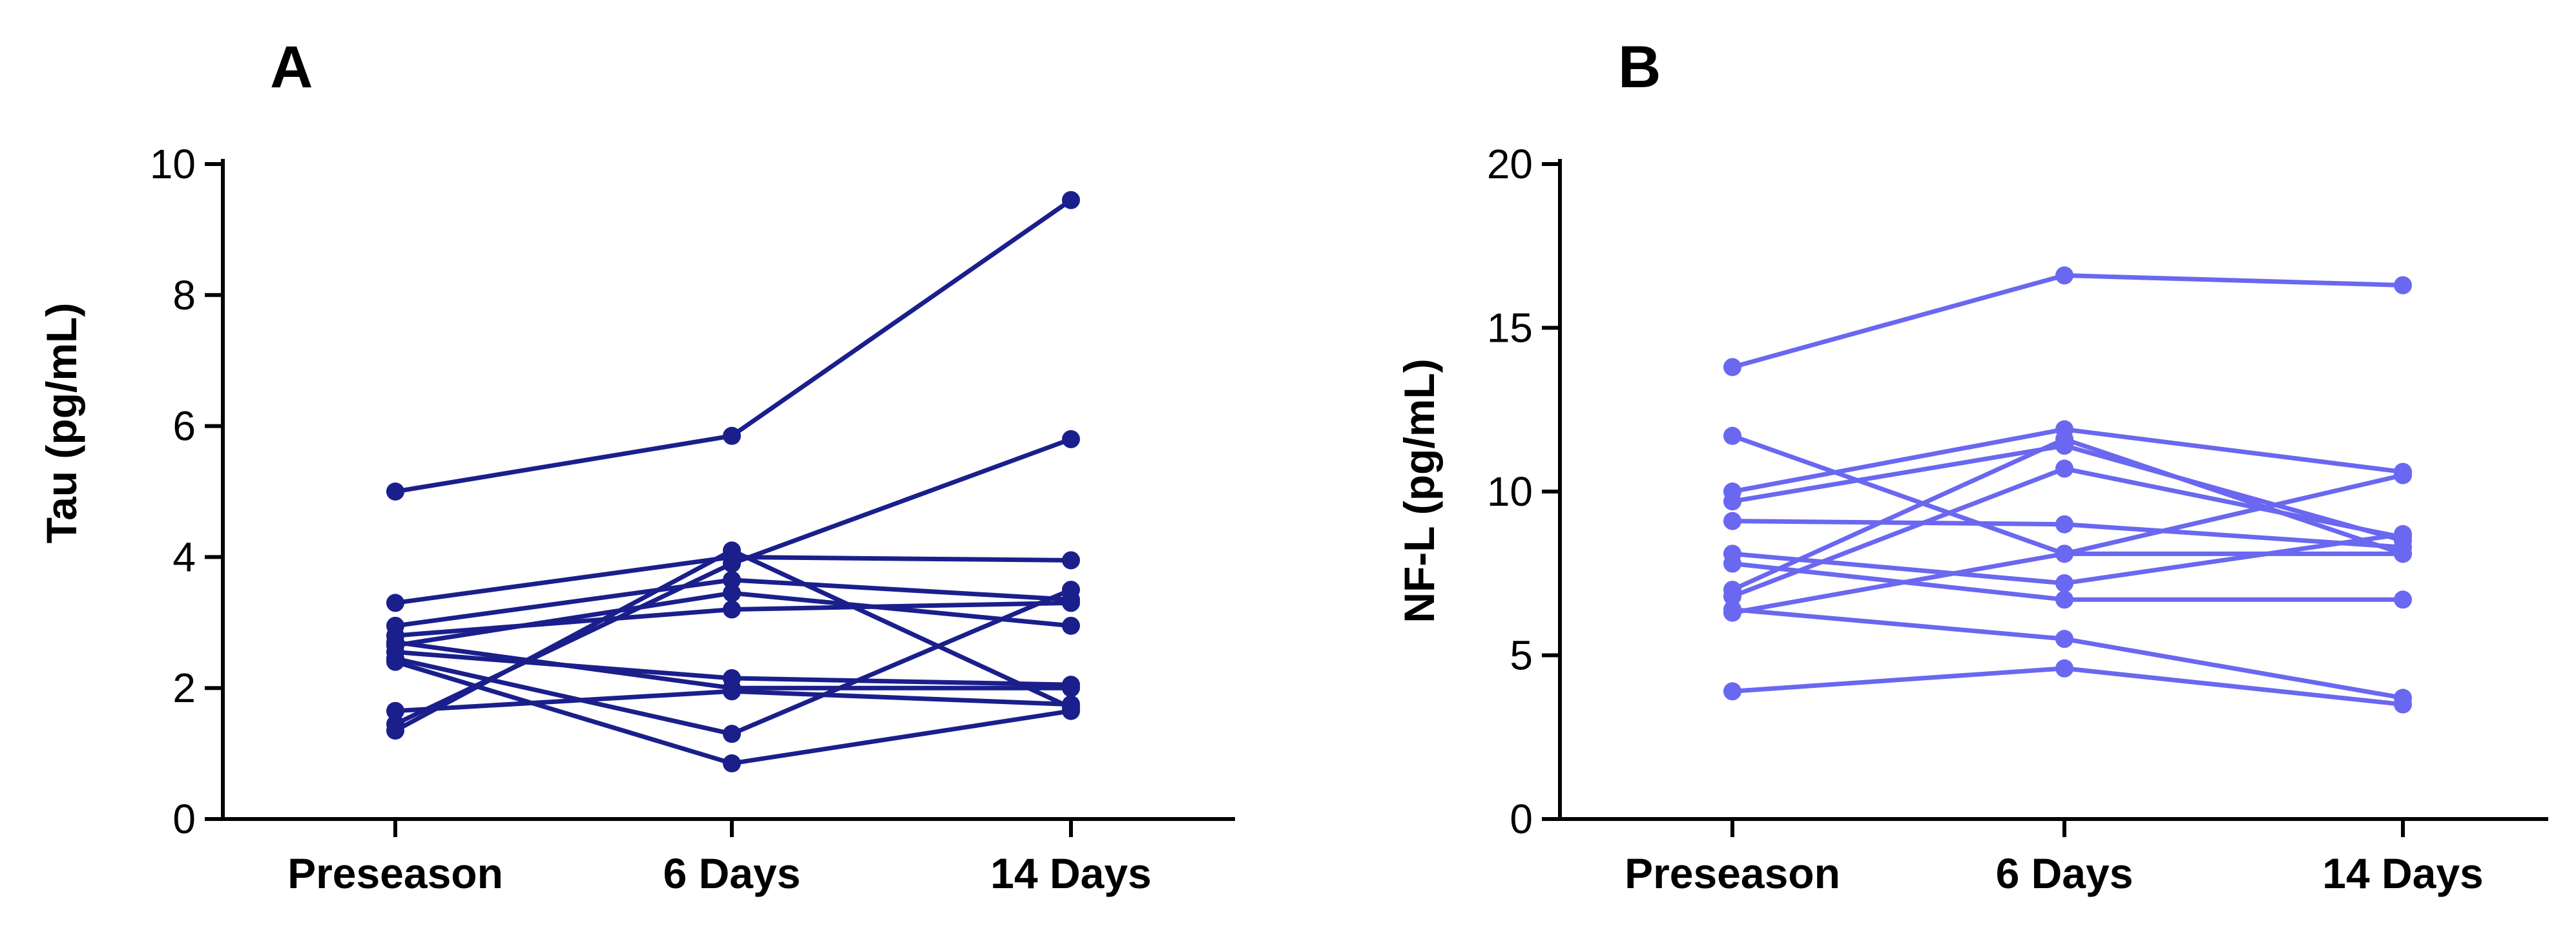 The image size is (2576, 934). I want to click on panel-b-y-tick-label: 5, so click(1521, 655).